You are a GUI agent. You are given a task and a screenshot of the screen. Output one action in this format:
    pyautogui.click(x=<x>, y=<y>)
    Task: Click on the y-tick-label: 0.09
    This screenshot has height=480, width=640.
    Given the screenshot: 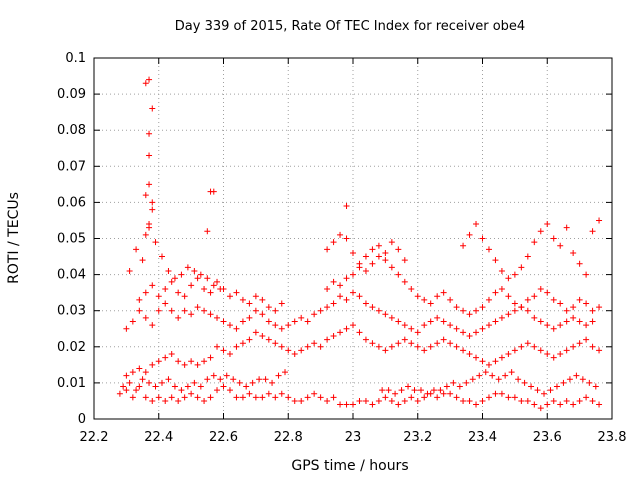 What is the action you would take?
    pyautogui.click(x=71, y=94)
    